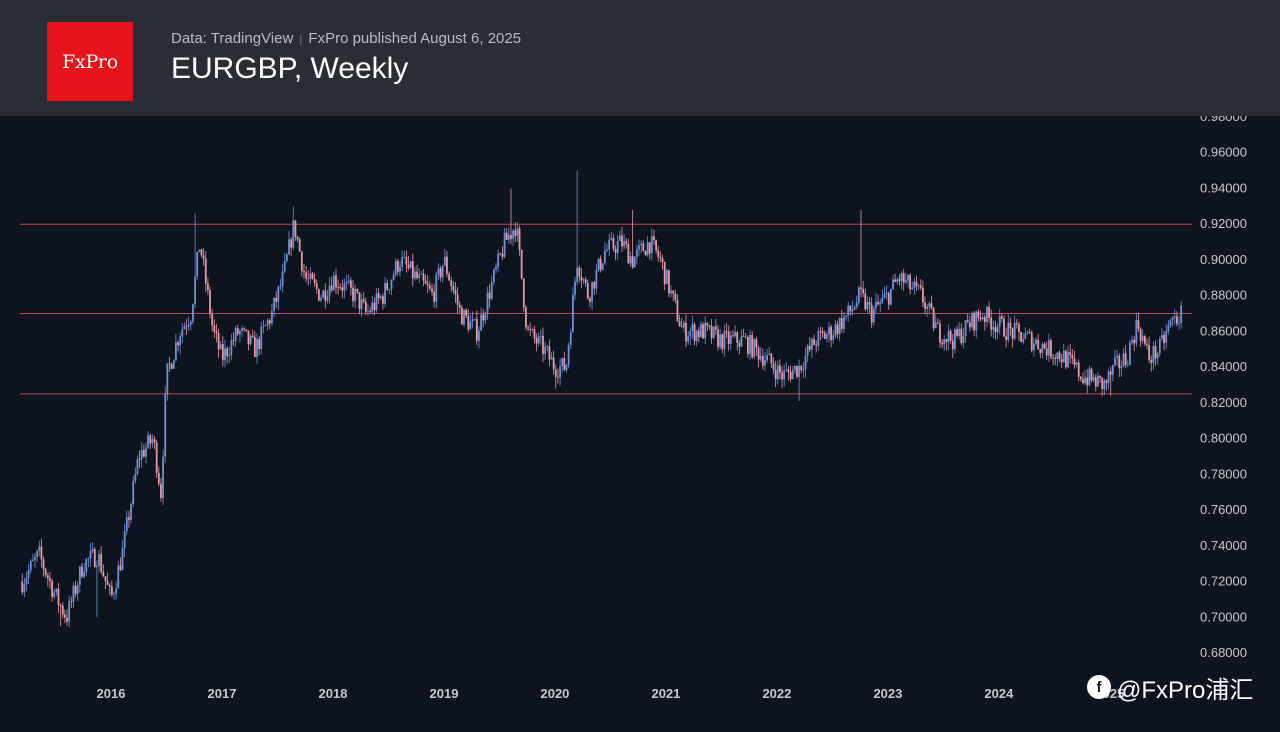 The image size is (1280, 732). I want to click on y-tick-label: 0.90000, so click(1223, 259).